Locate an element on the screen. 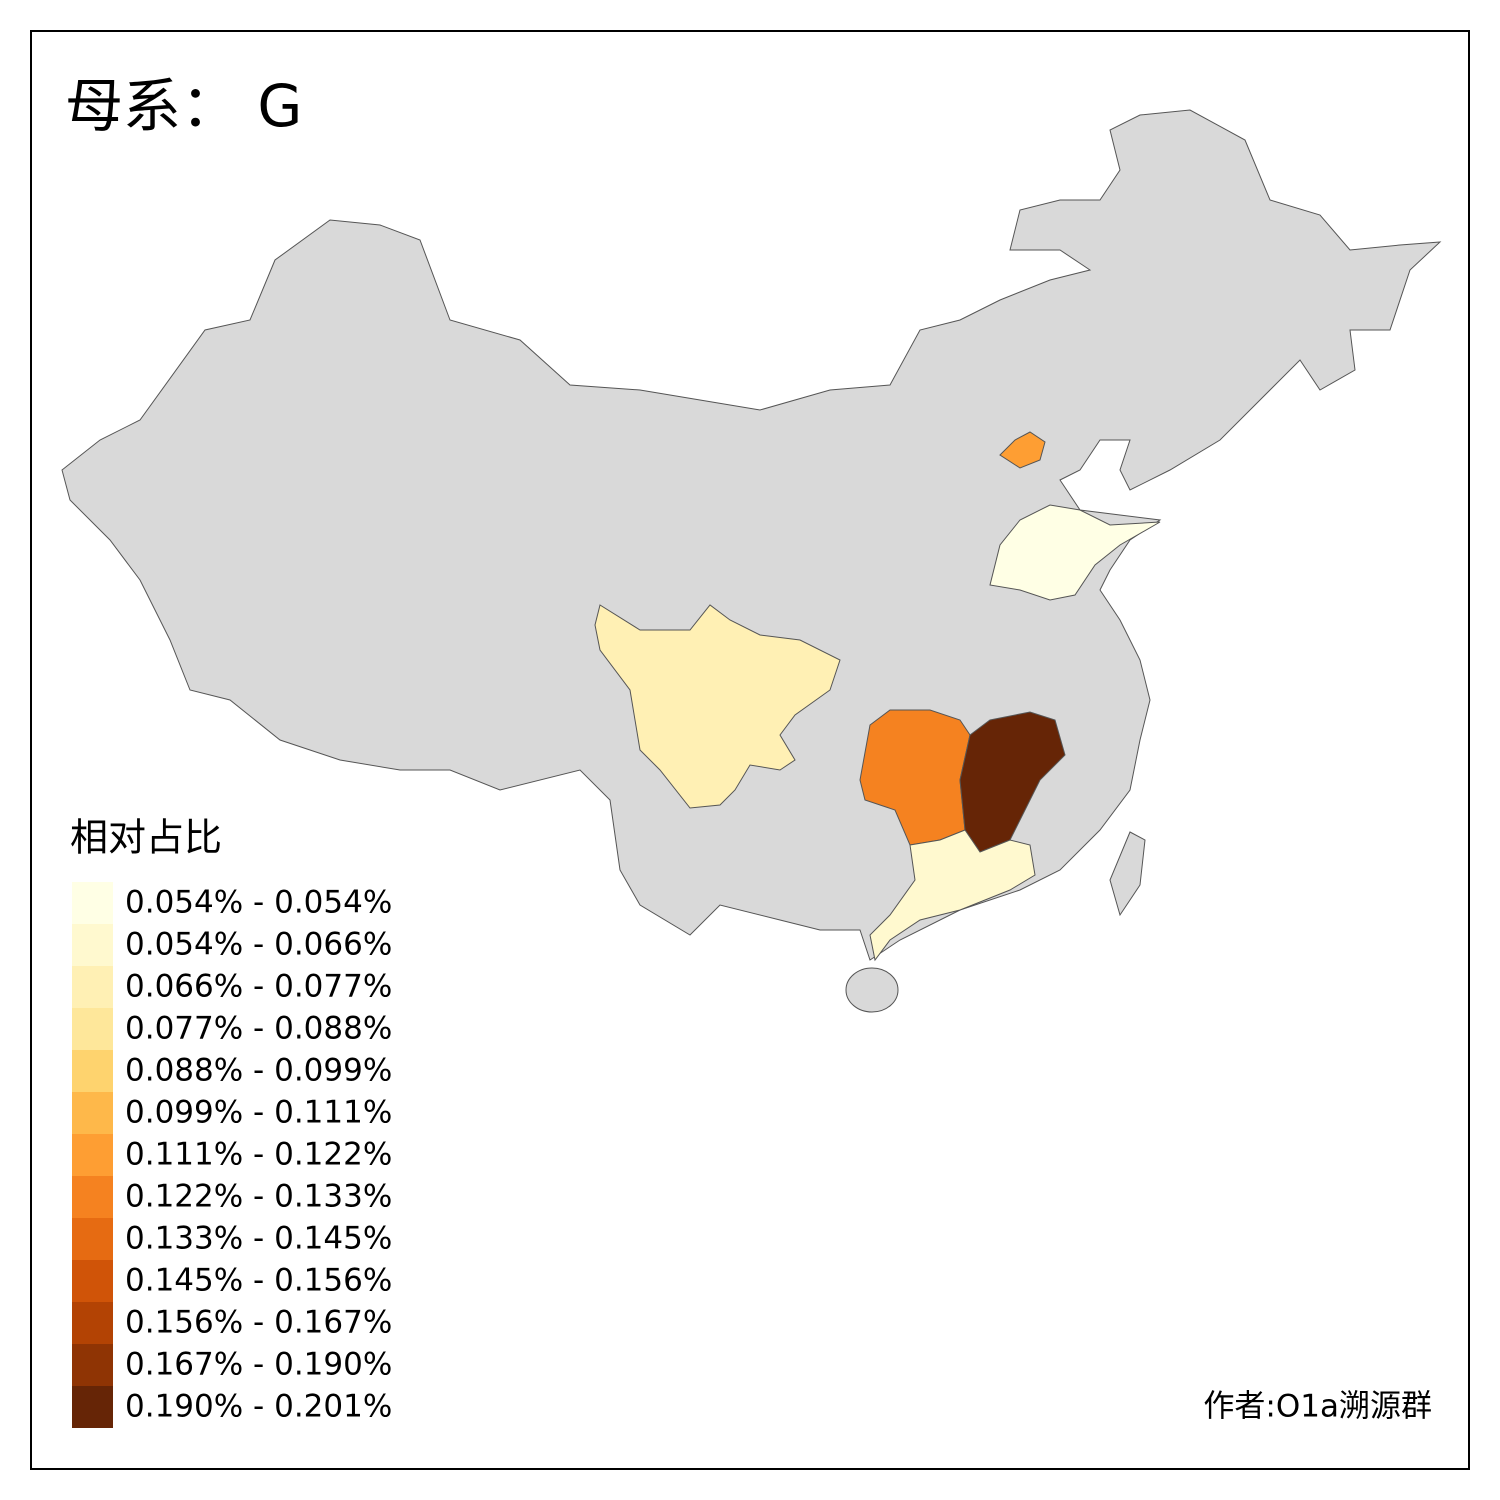 The width and height of the screenshot is (1500, 1500). legend-label: 0.133% - 0.145% is located at coordinates (258, 1239).